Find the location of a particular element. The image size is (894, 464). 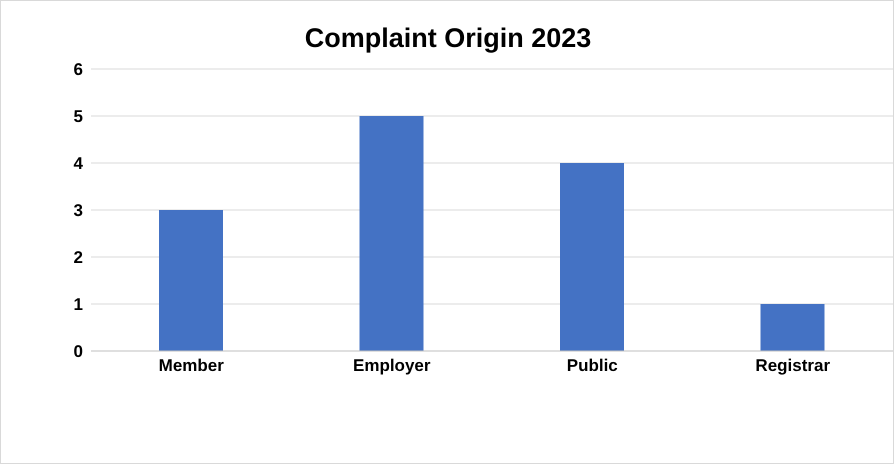

y-tick-label: 2 is located at coordinates (78, 258).